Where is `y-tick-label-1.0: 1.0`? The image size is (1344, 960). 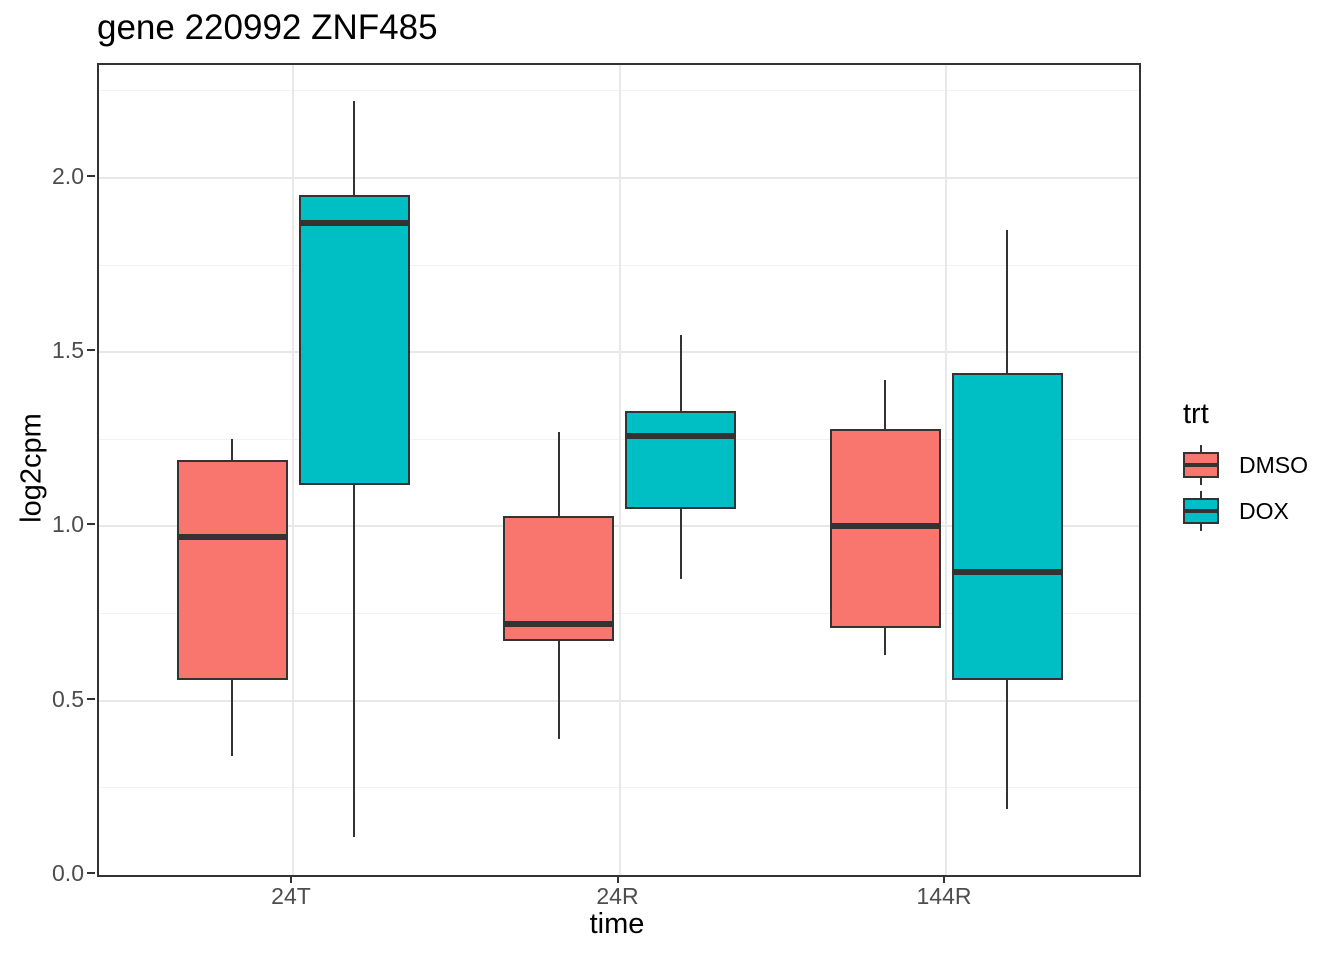 y-tick-label-1.0: 1.0 is located at coordinates (68, 524).